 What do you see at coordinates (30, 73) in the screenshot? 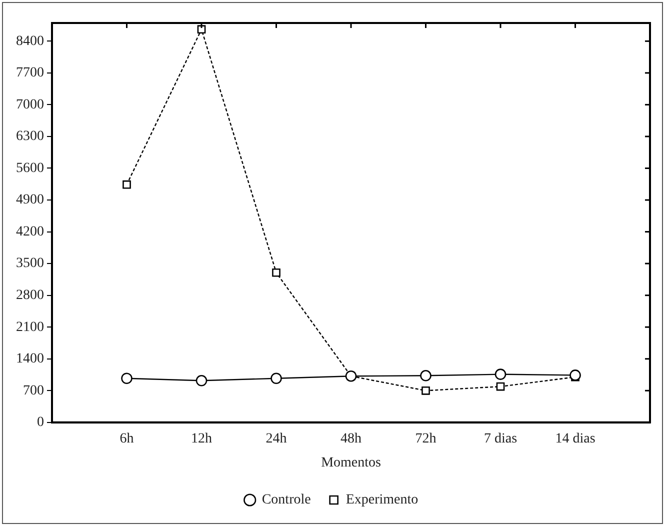
I see `y-tick-label: 7700` at bounding box center [30, 73].